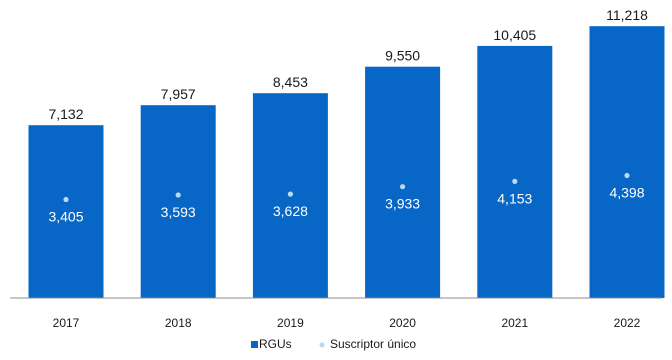  What do you see at coordinates (290, 194) in the screenshot?
I see `marker-suscriptor-2019` at bounding box center [290, 194].